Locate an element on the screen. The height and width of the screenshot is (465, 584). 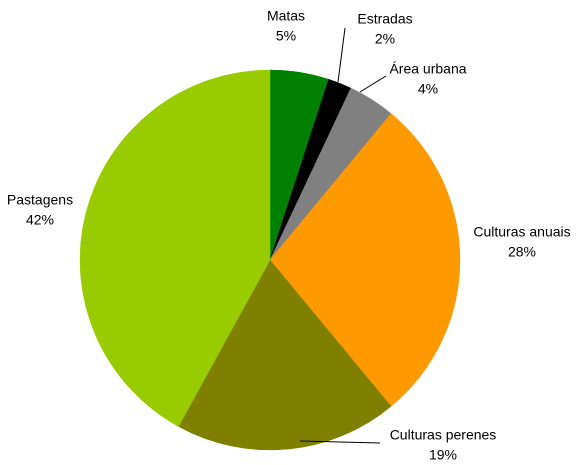
slice-label: Matas is located at coordinates (286, 16).